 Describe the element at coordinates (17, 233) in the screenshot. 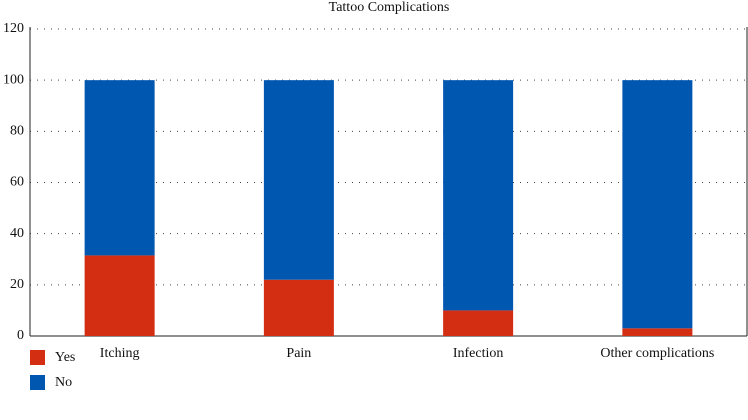

I see `y-tick-label: 40` at that location.